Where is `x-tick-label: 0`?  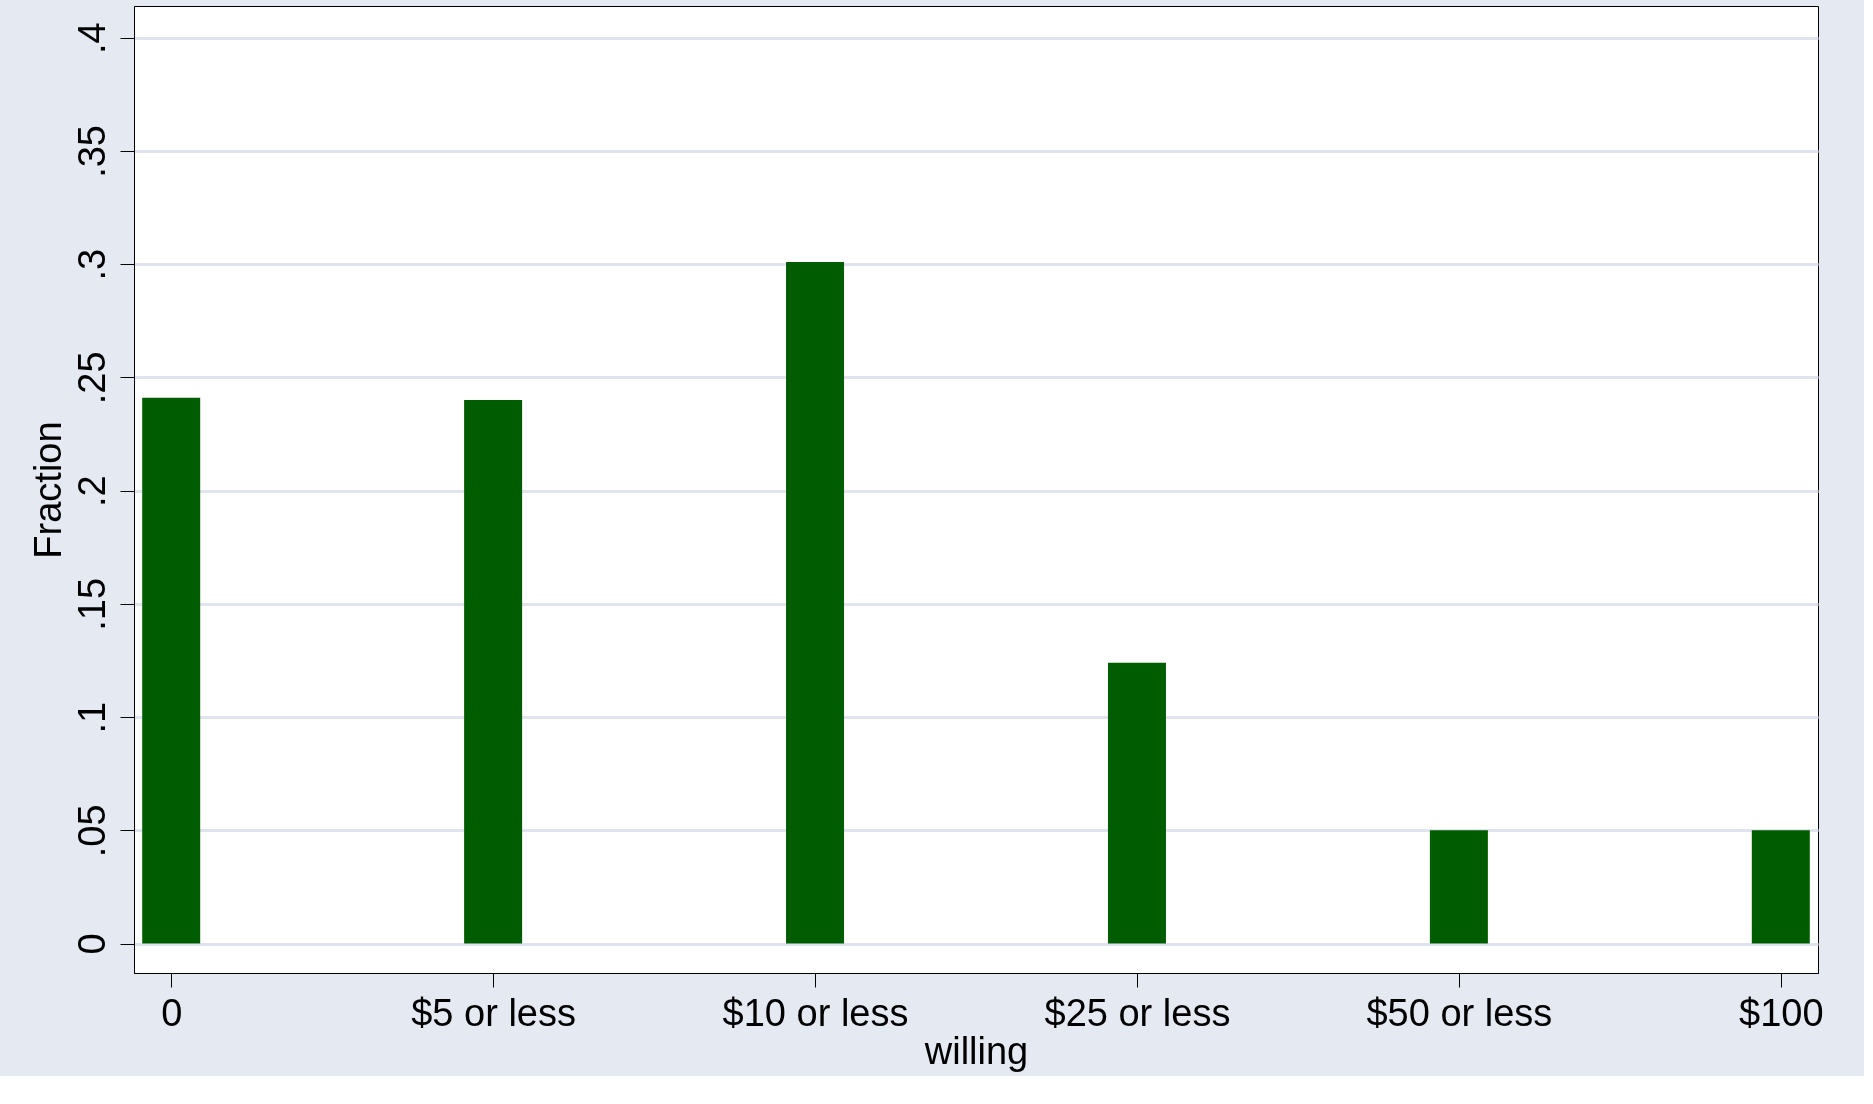
x-tick-label: 0 is located at coordinates (172, 1012).